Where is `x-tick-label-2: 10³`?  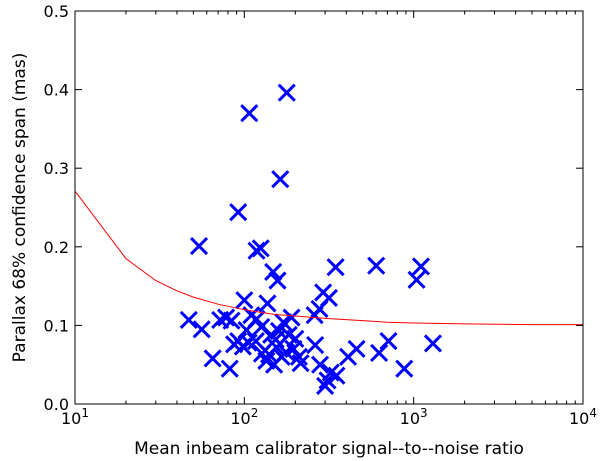 x-tick-label-2: 10³ is located at coordinates (414, 417).